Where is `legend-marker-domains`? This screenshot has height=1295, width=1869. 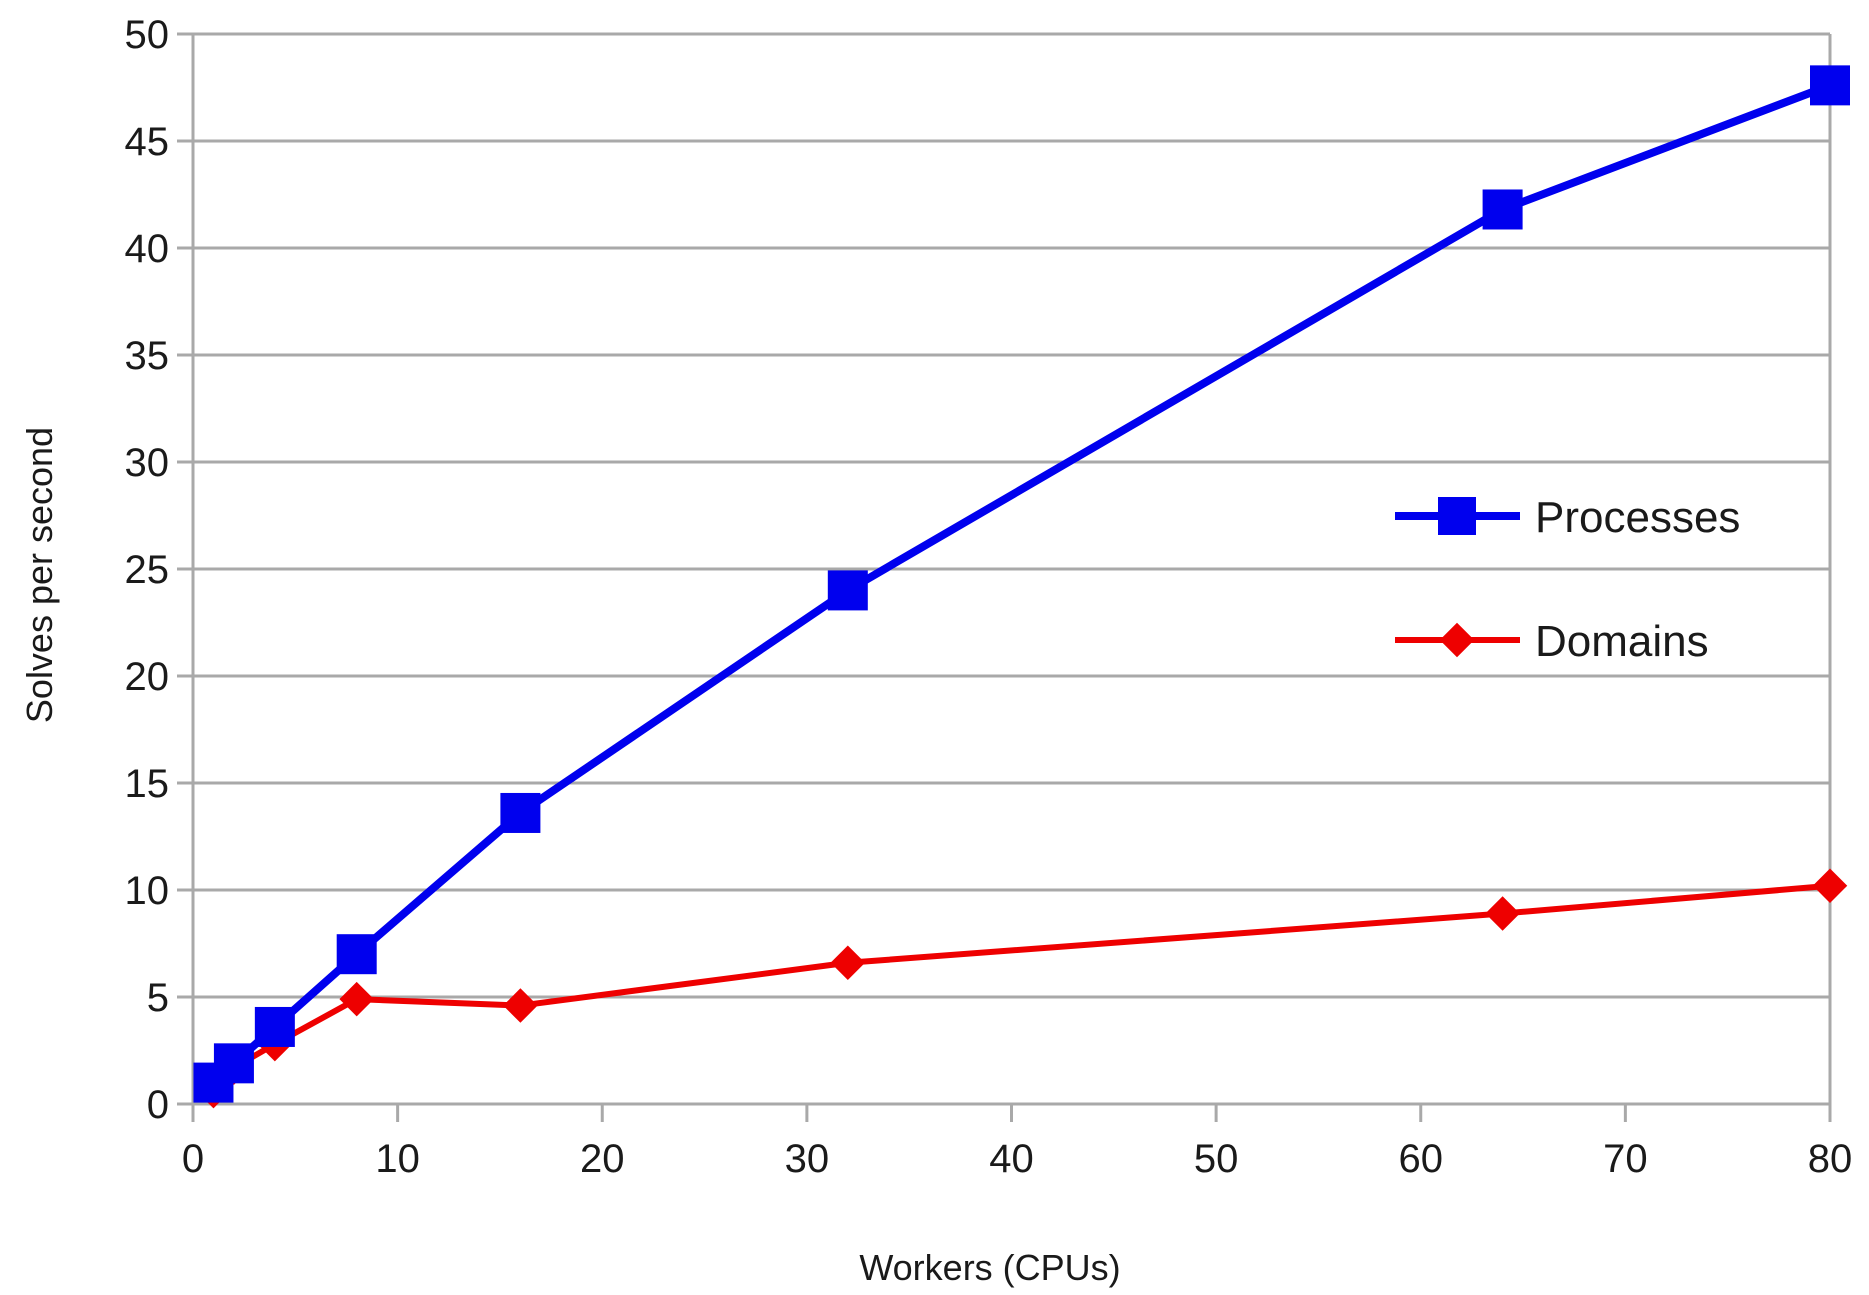
legend-marker-domains is located at coordinates (1457, 640).